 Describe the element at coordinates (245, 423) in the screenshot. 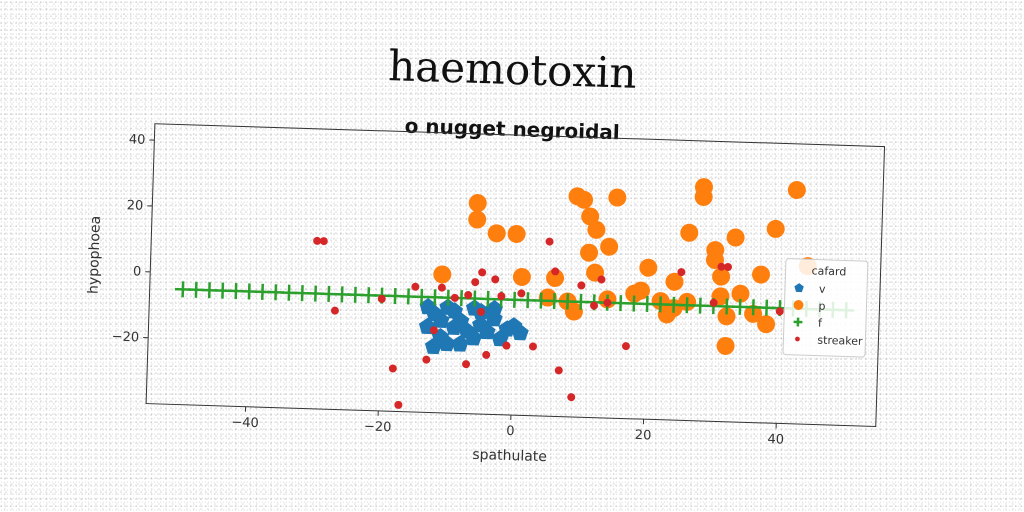

I see `x-tick-label: −40` at that location.